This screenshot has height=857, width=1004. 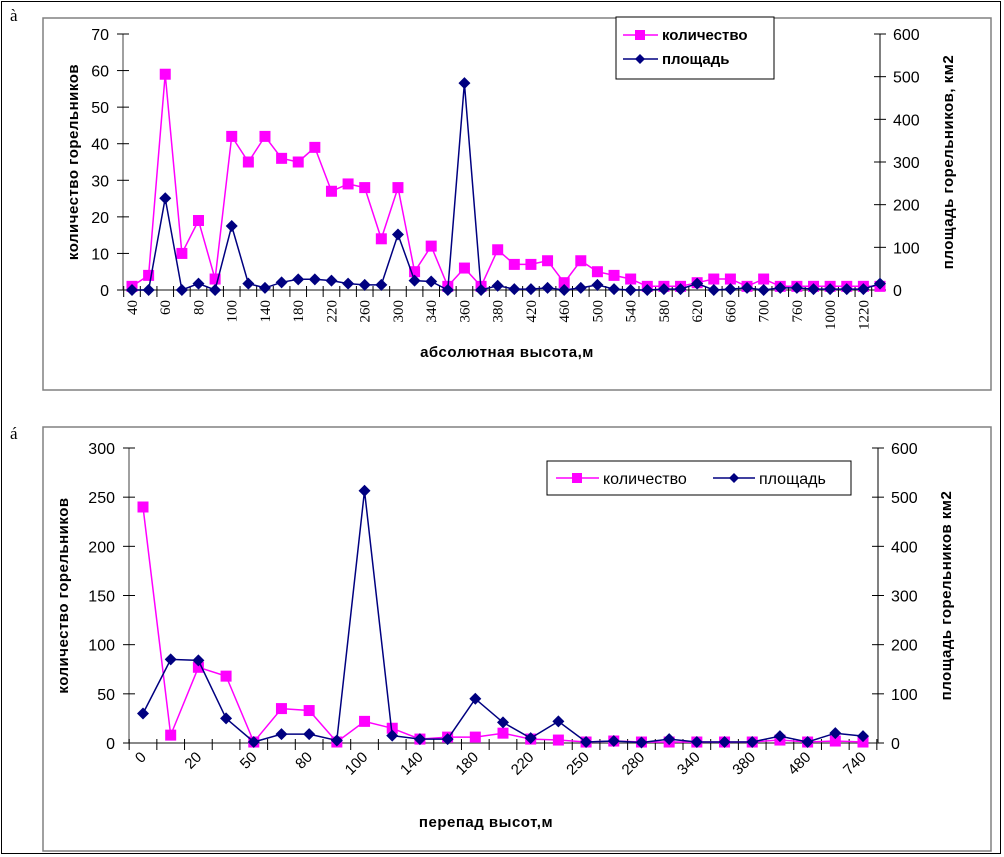 I want to click on right-axis-tick-label: 500, so click(x=904, y=498).